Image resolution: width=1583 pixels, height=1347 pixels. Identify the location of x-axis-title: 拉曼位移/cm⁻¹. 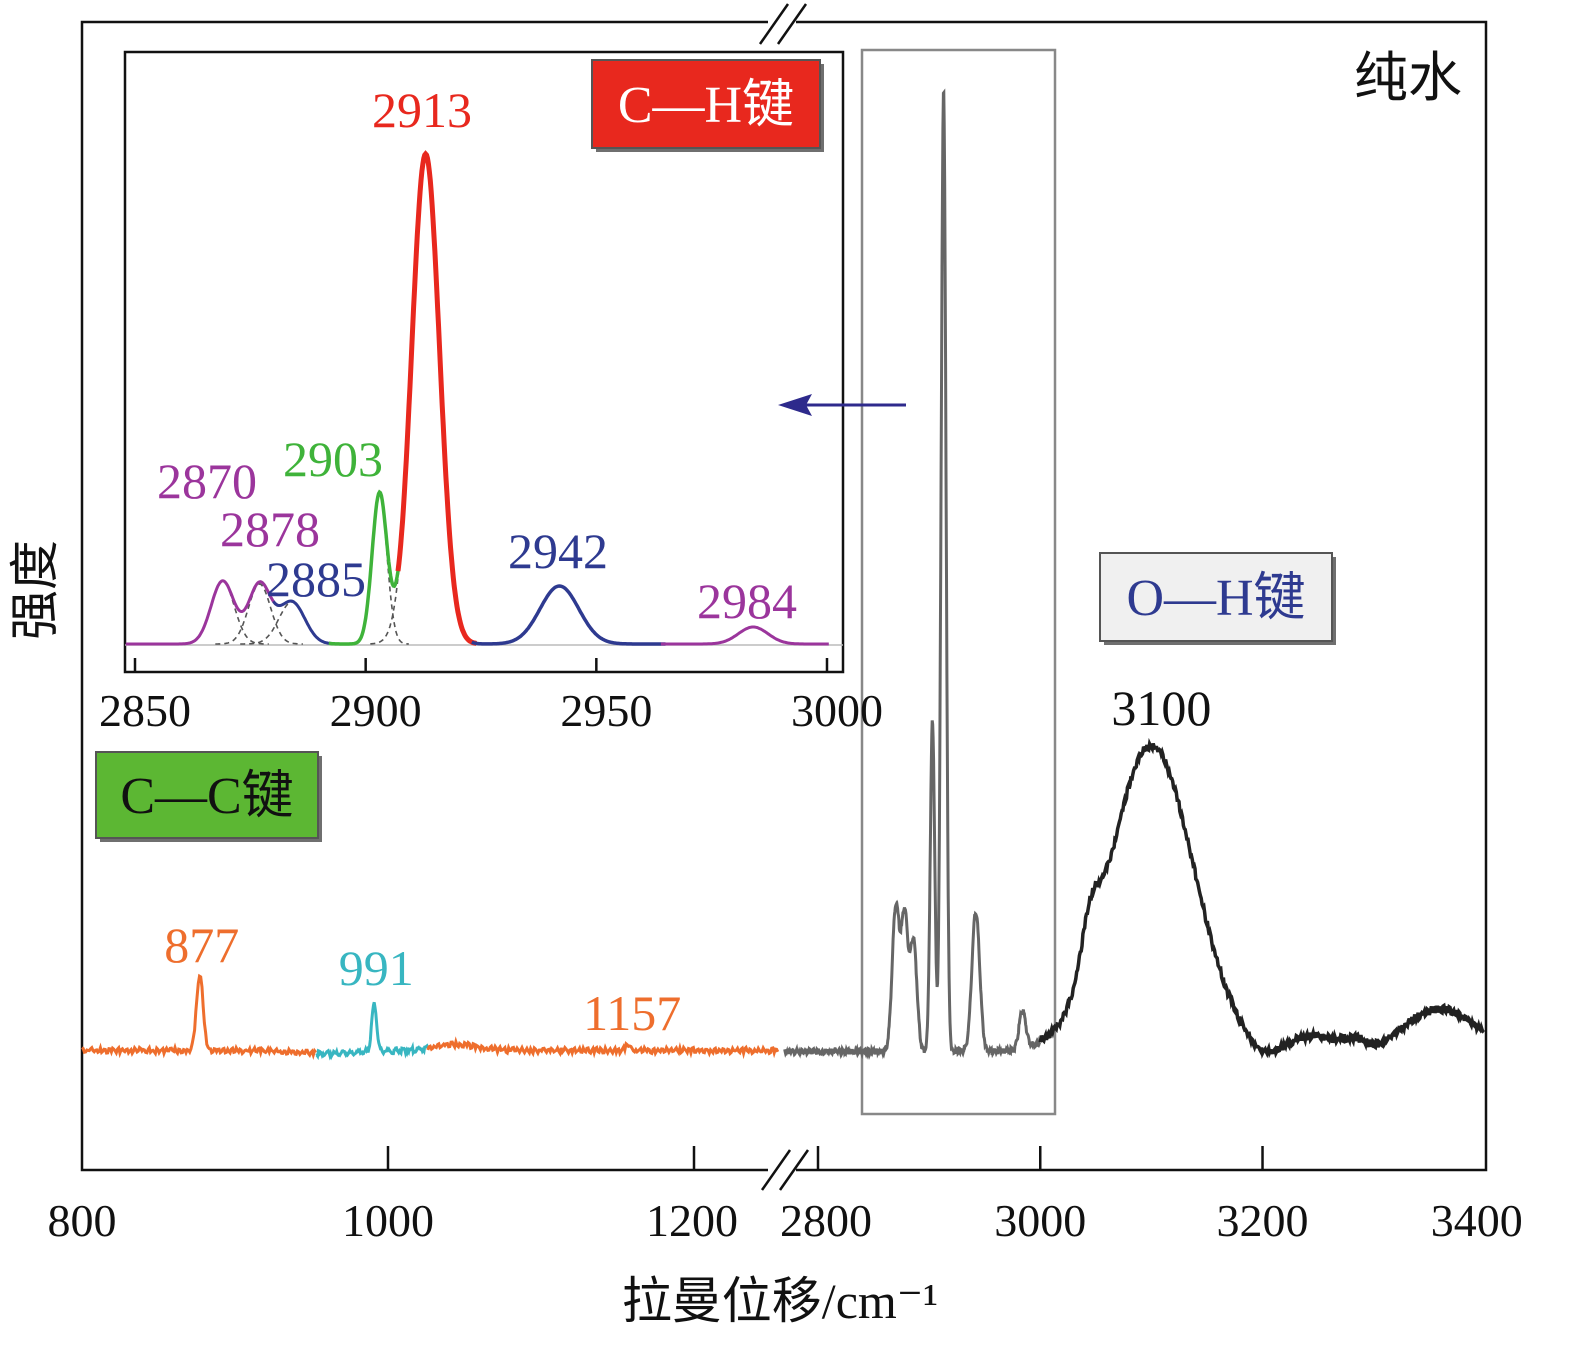
(780, 1301).